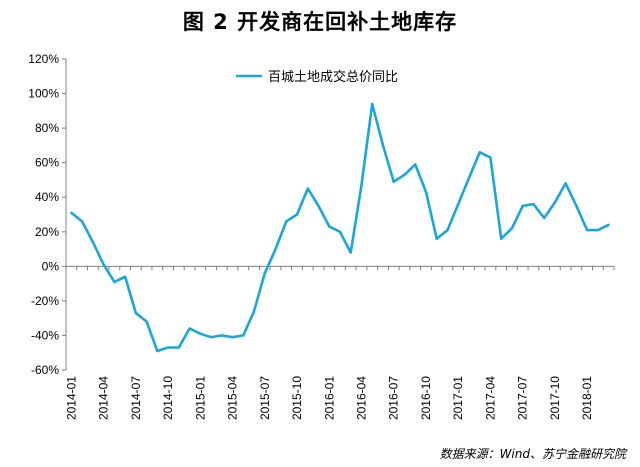 The width and height of the screenshot is (640, 467). What do you see at coordinates (45, 335) in the screenshot?
I see `y-tick-label: -40%` at bounding box center [45, 335].